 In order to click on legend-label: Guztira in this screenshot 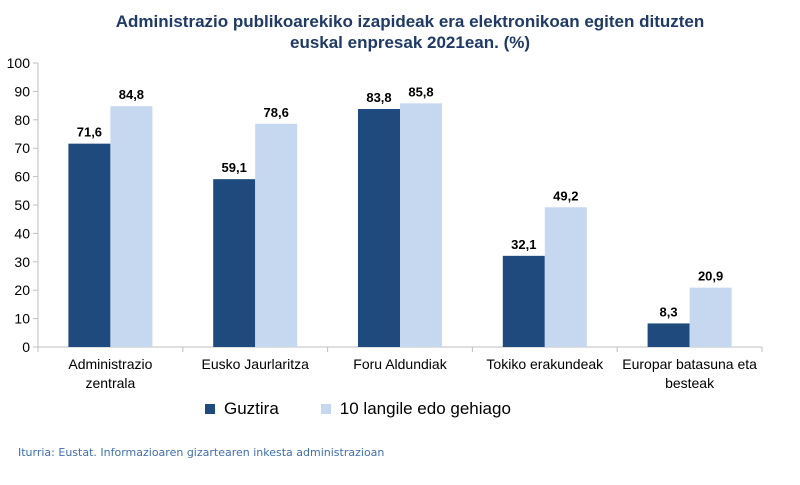, I will do `click(251, 408)`.